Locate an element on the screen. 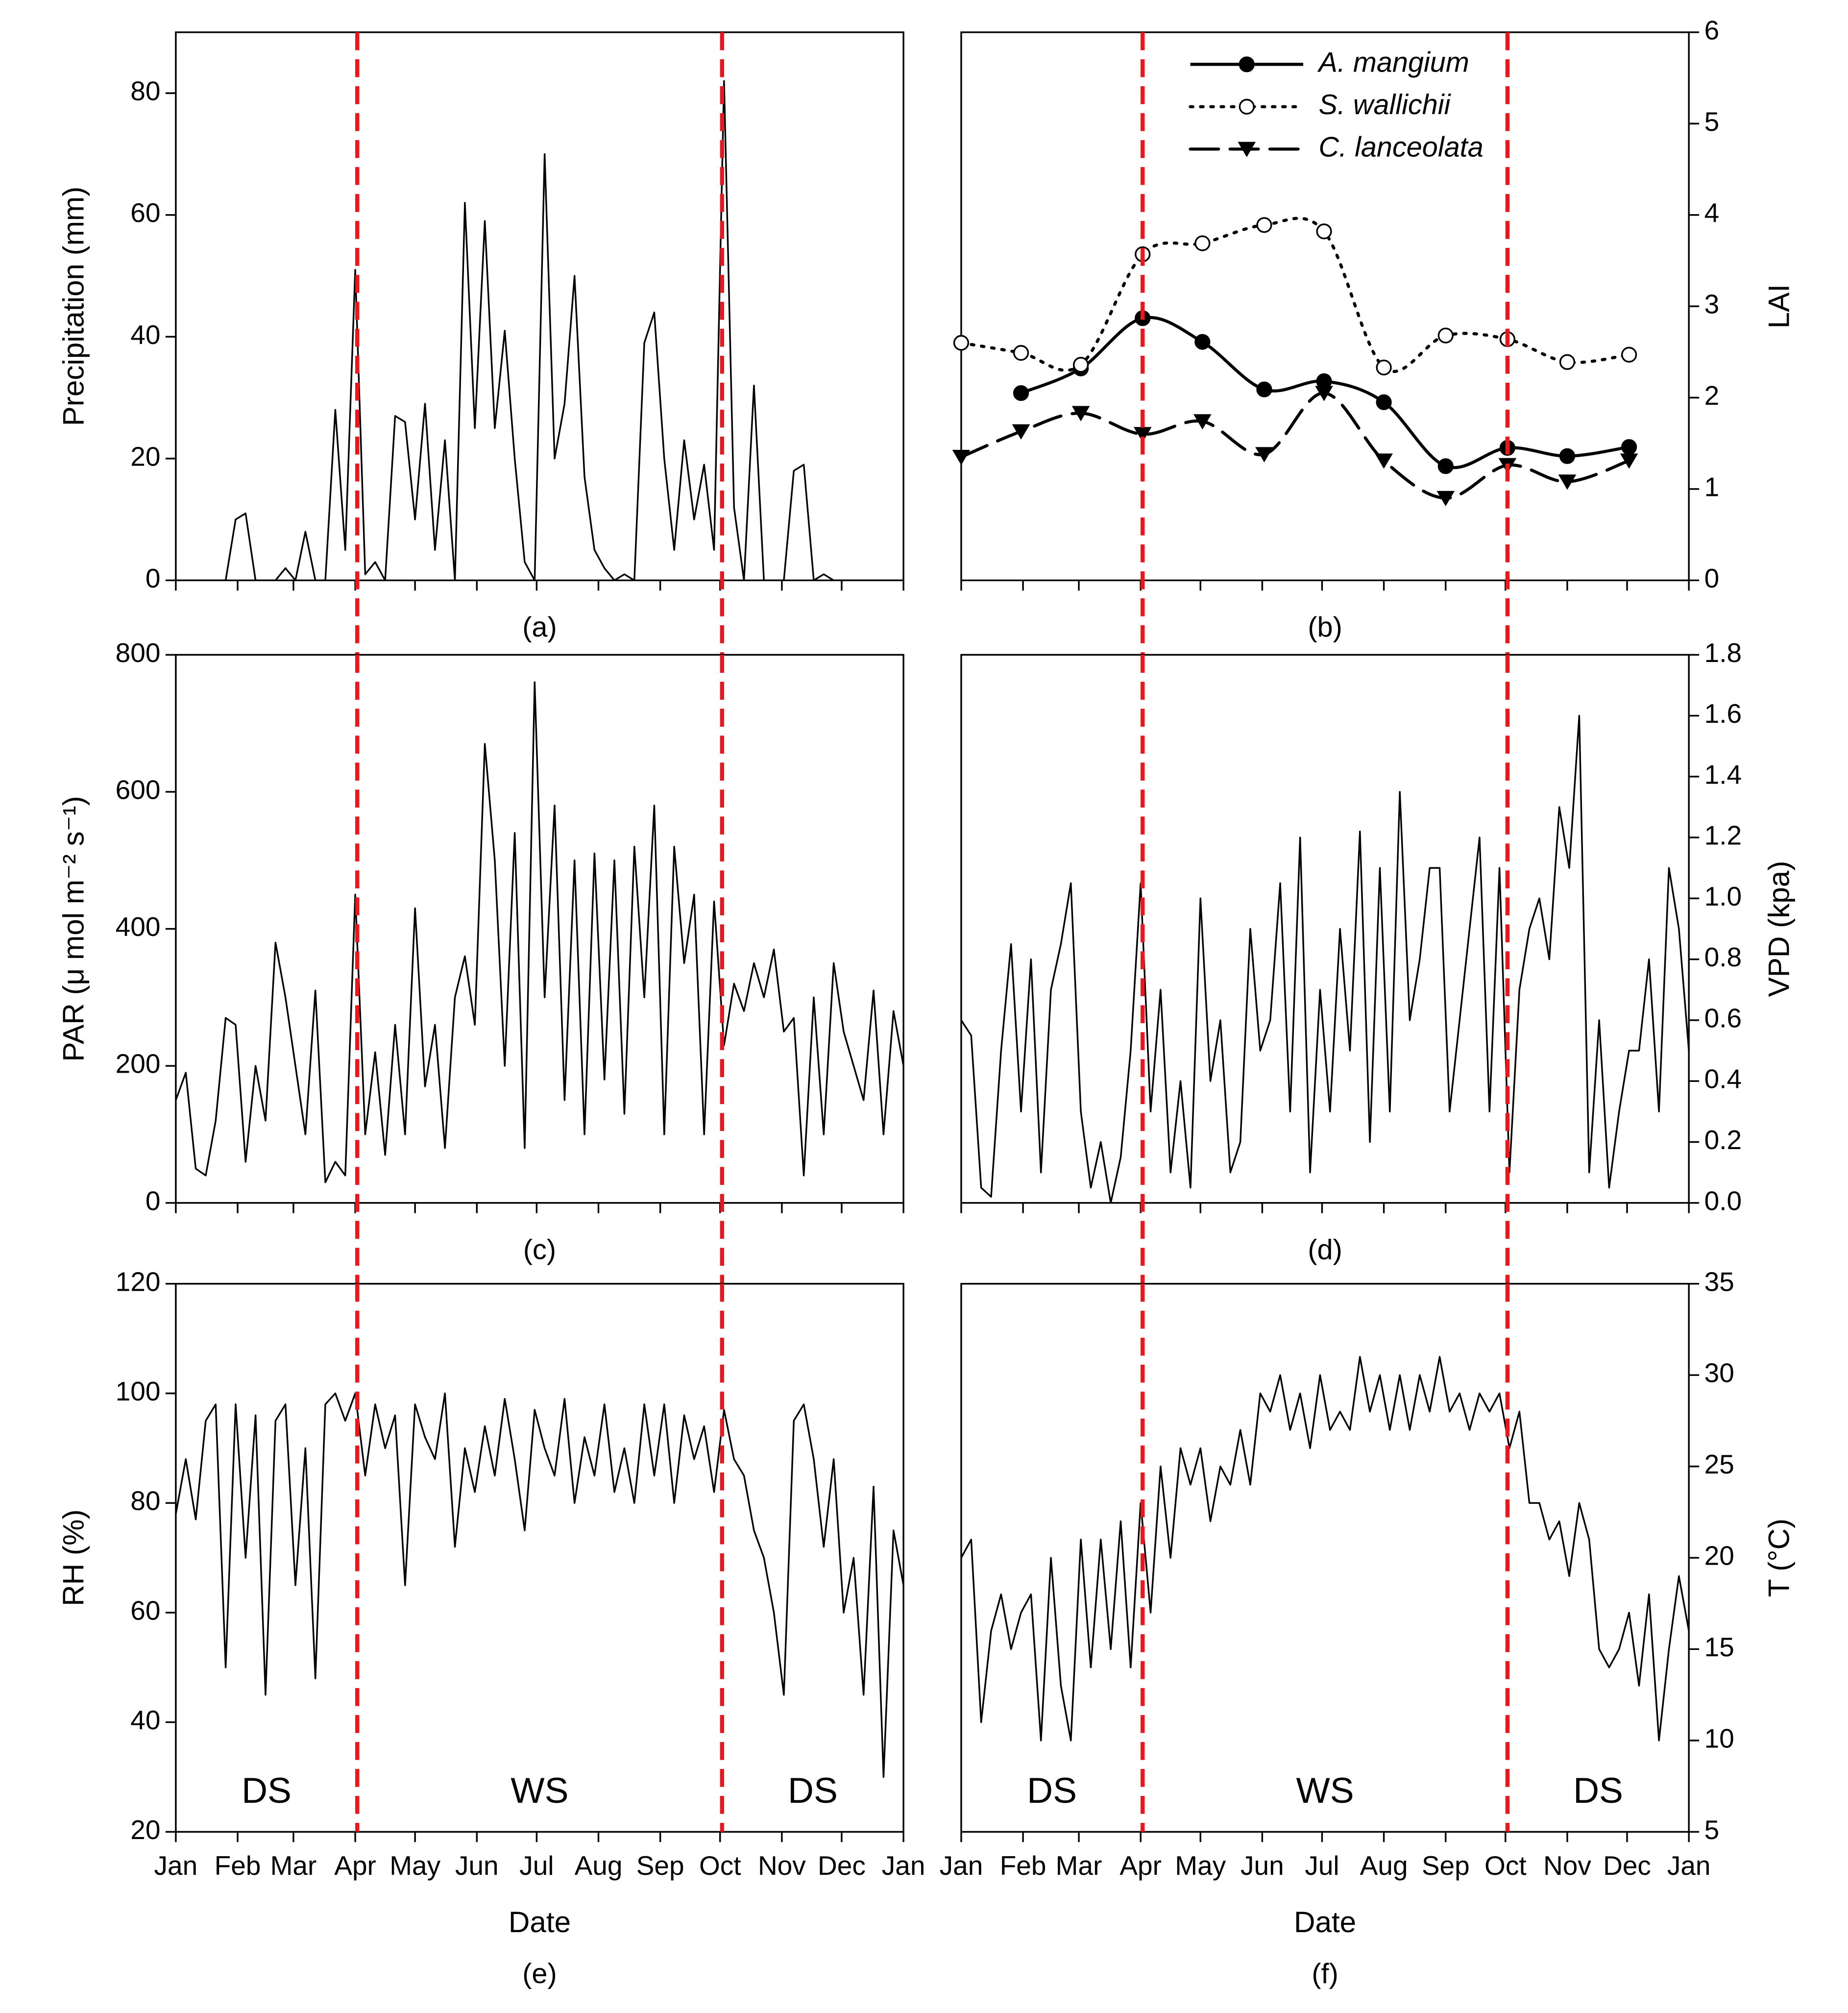 The height and width of the screenshot is (2013, 1848). y-axis-label: LAI is located at coordinates (1779, 306).